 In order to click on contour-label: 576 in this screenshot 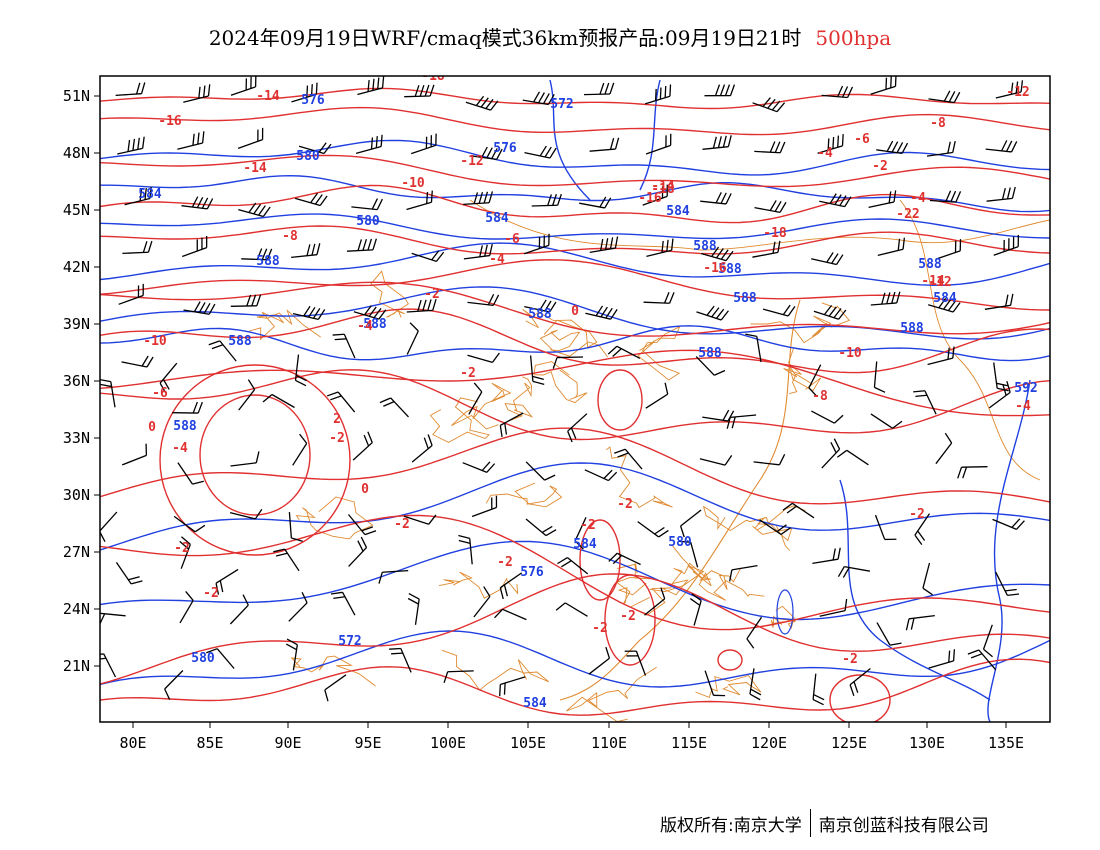, I will do `click(313, 100)`.